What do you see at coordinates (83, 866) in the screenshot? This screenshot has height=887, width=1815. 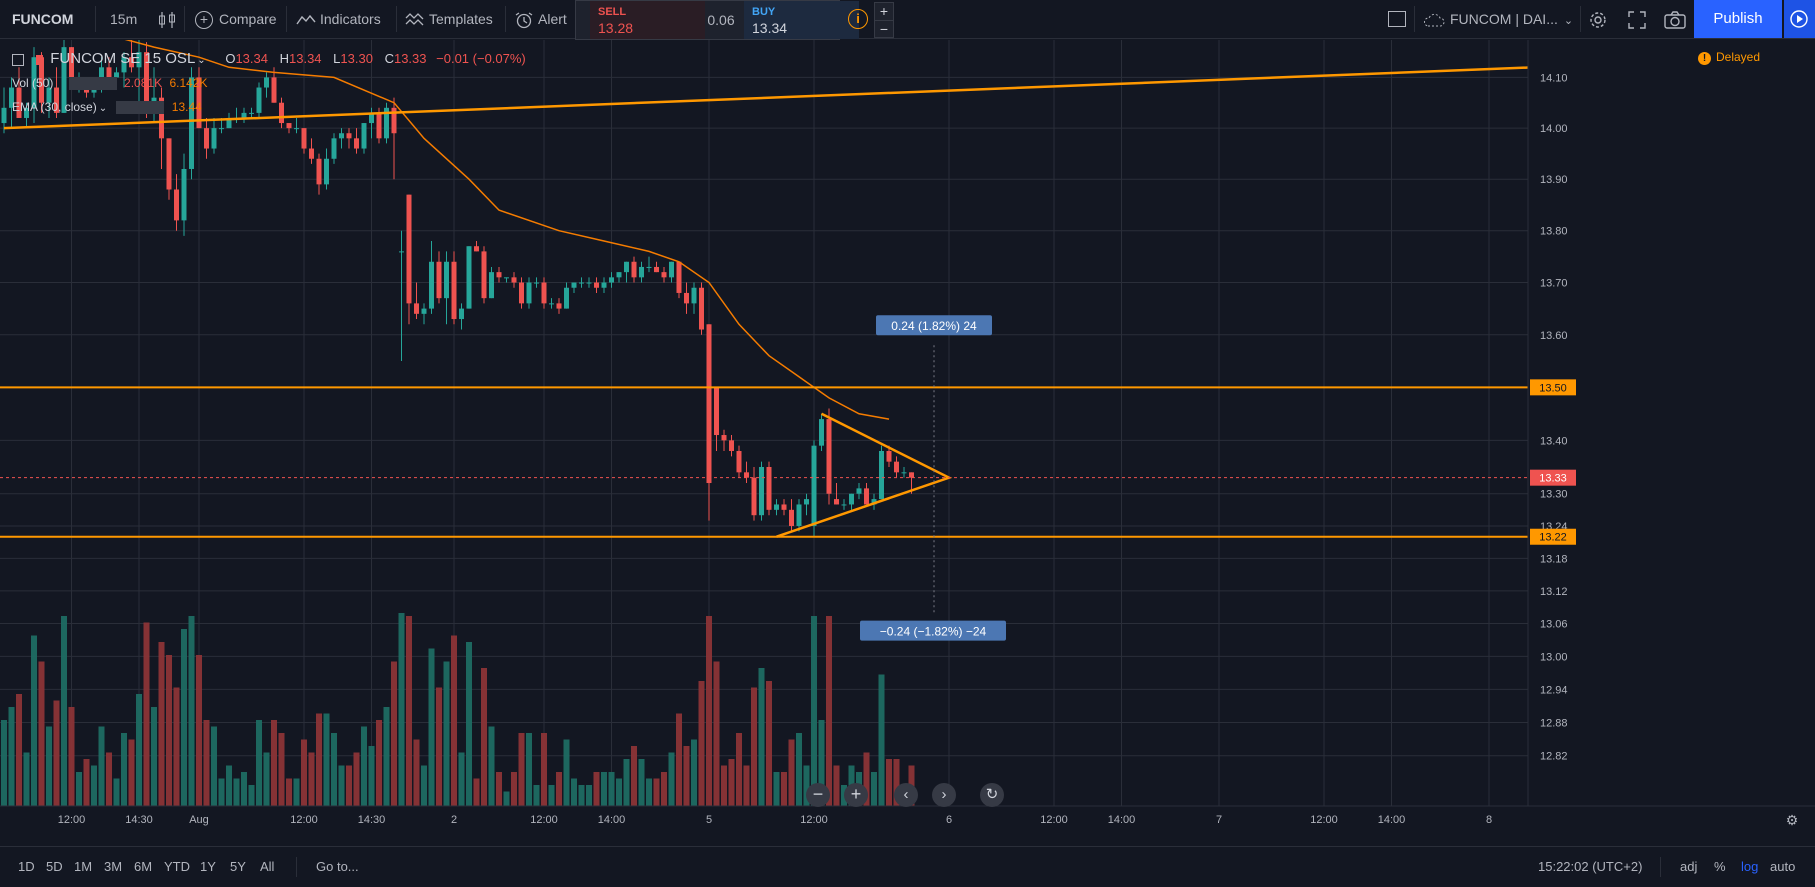 I see `range-1m-button: 1M` at bounding box center [83, 866].